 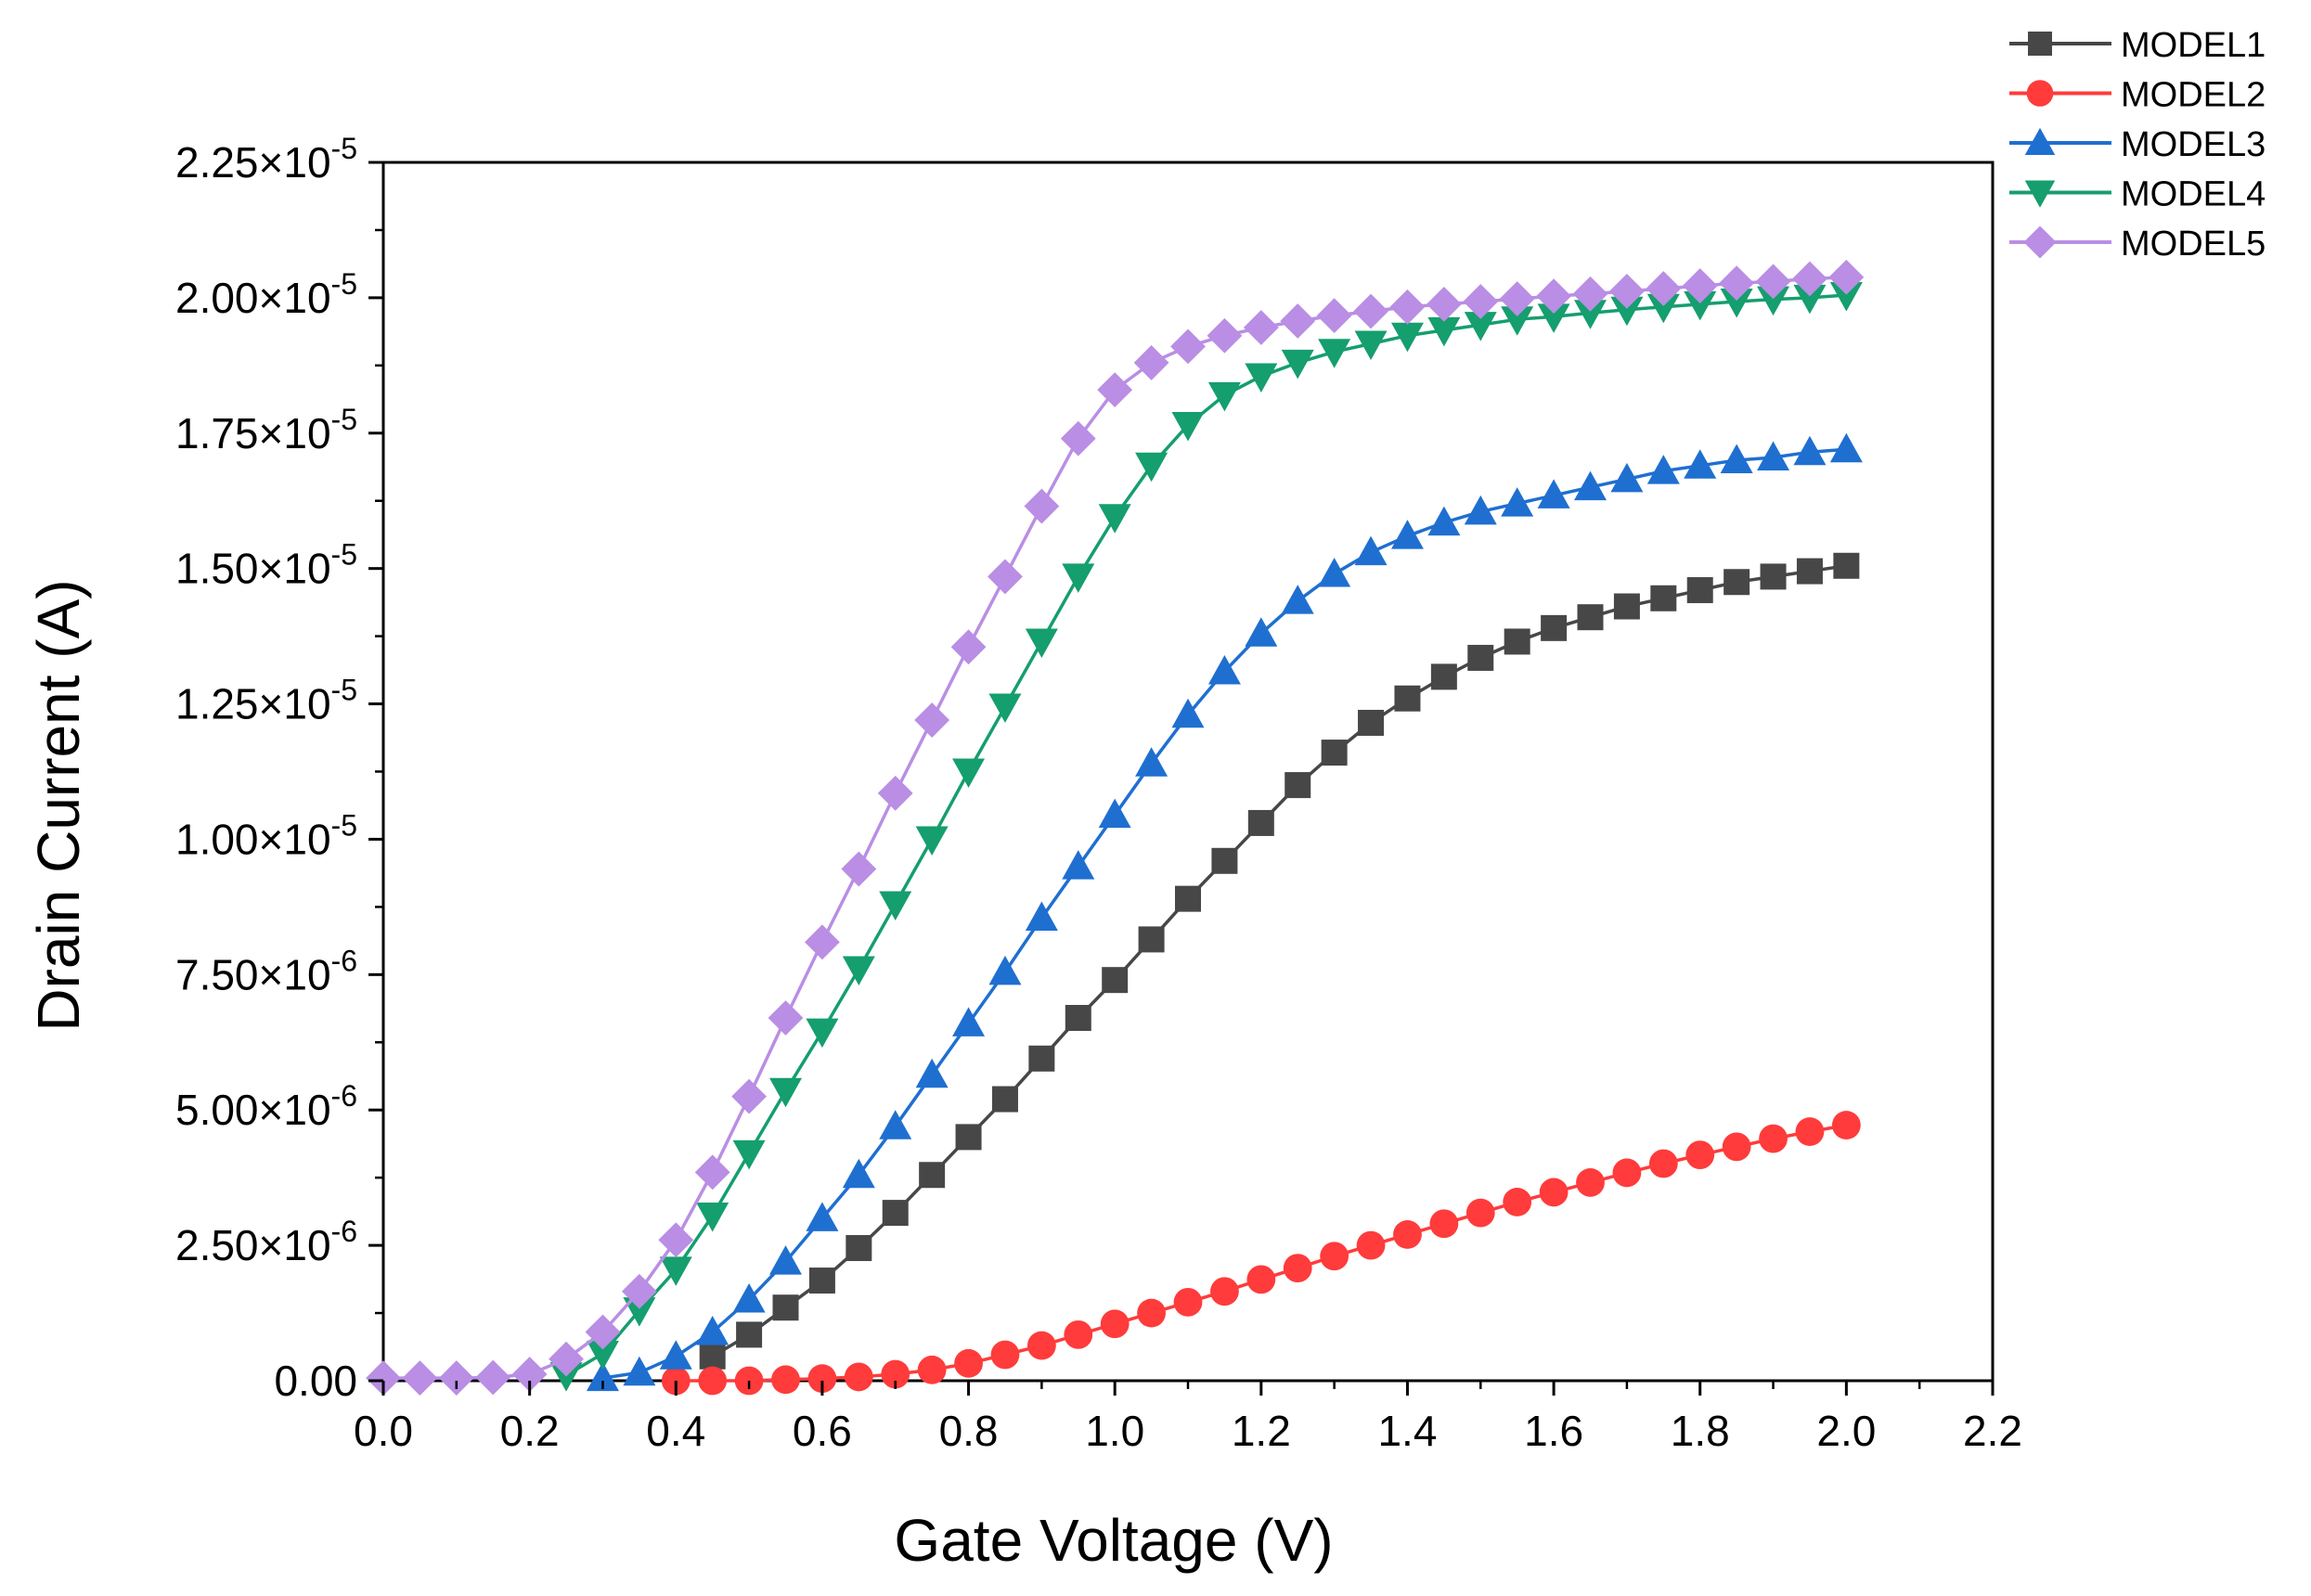 I want to click on x-tick-label: 0.0, so click(x=383, y=1431).